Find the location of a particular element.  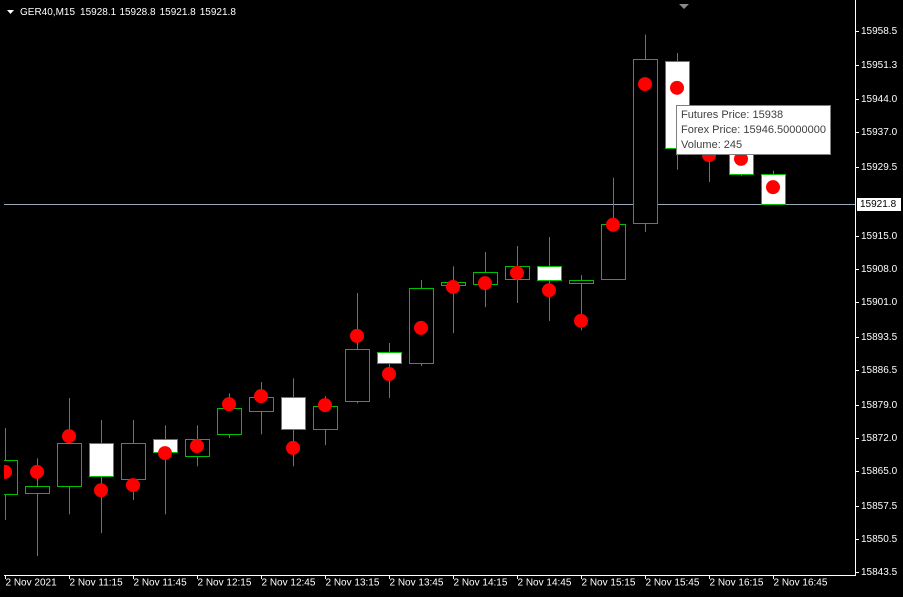

price-label: 15921.8 is located at coordinates (878, 204).